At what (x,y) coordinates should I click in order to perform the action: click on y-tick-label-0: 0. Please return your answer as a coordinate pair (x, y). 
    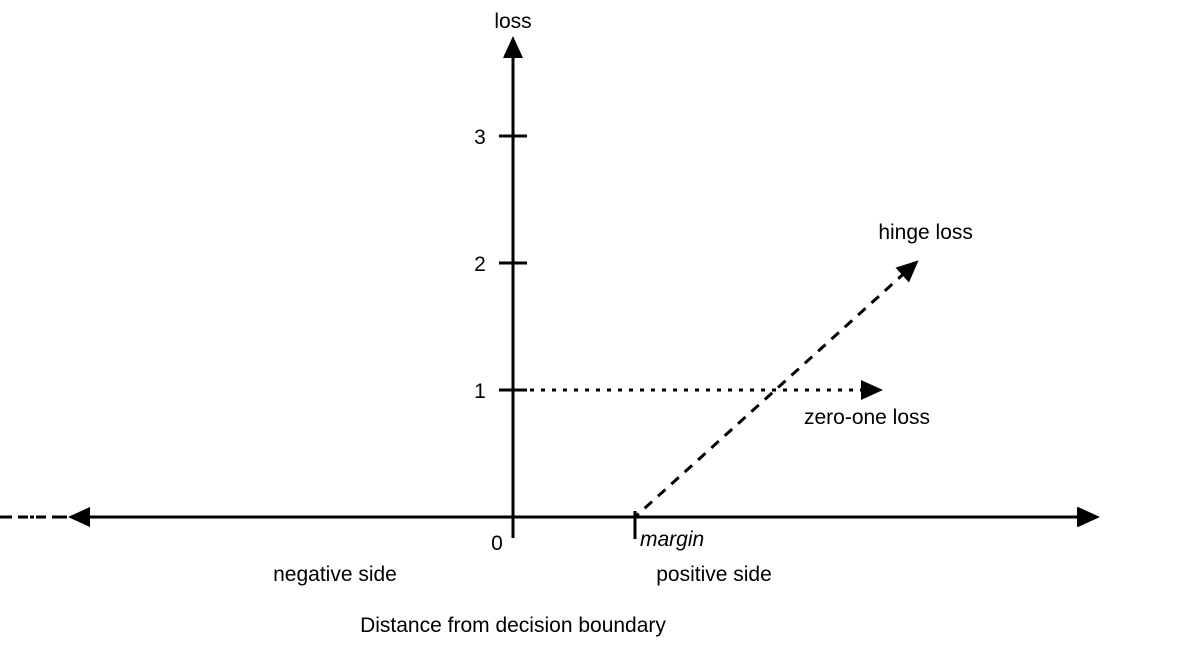
    Looking at the image, I should click on (497, 543).